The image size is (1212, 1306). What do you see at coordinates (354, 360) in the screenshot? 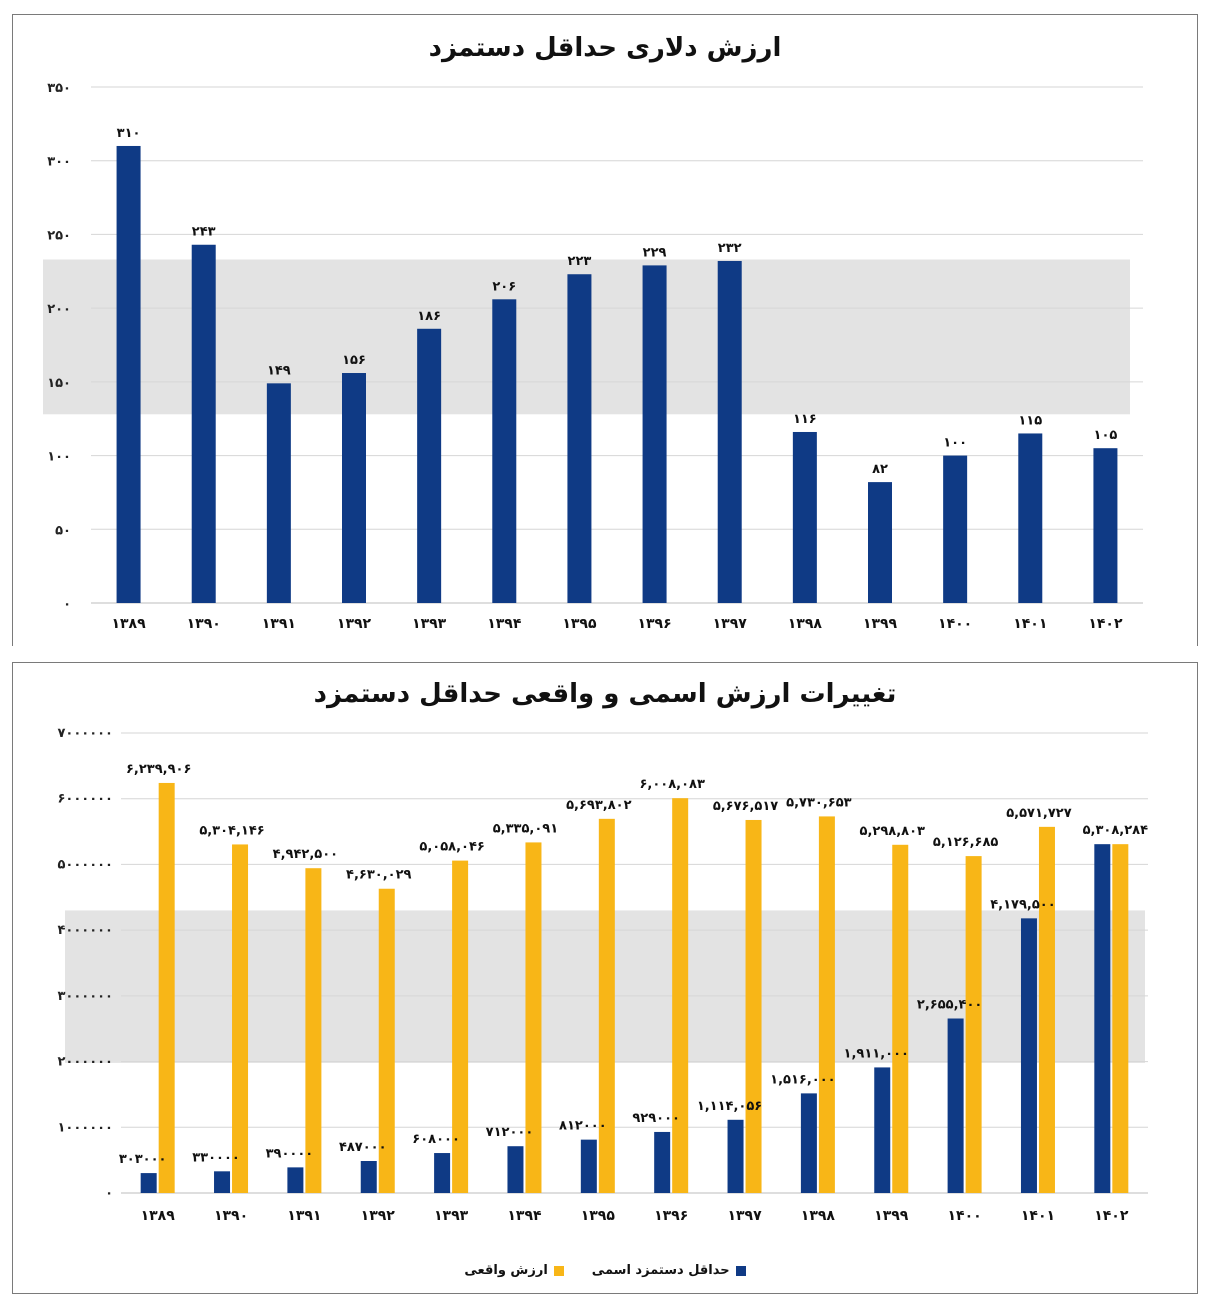
I see `data-label: ۱۵۶` at bounding box center [354, 360].